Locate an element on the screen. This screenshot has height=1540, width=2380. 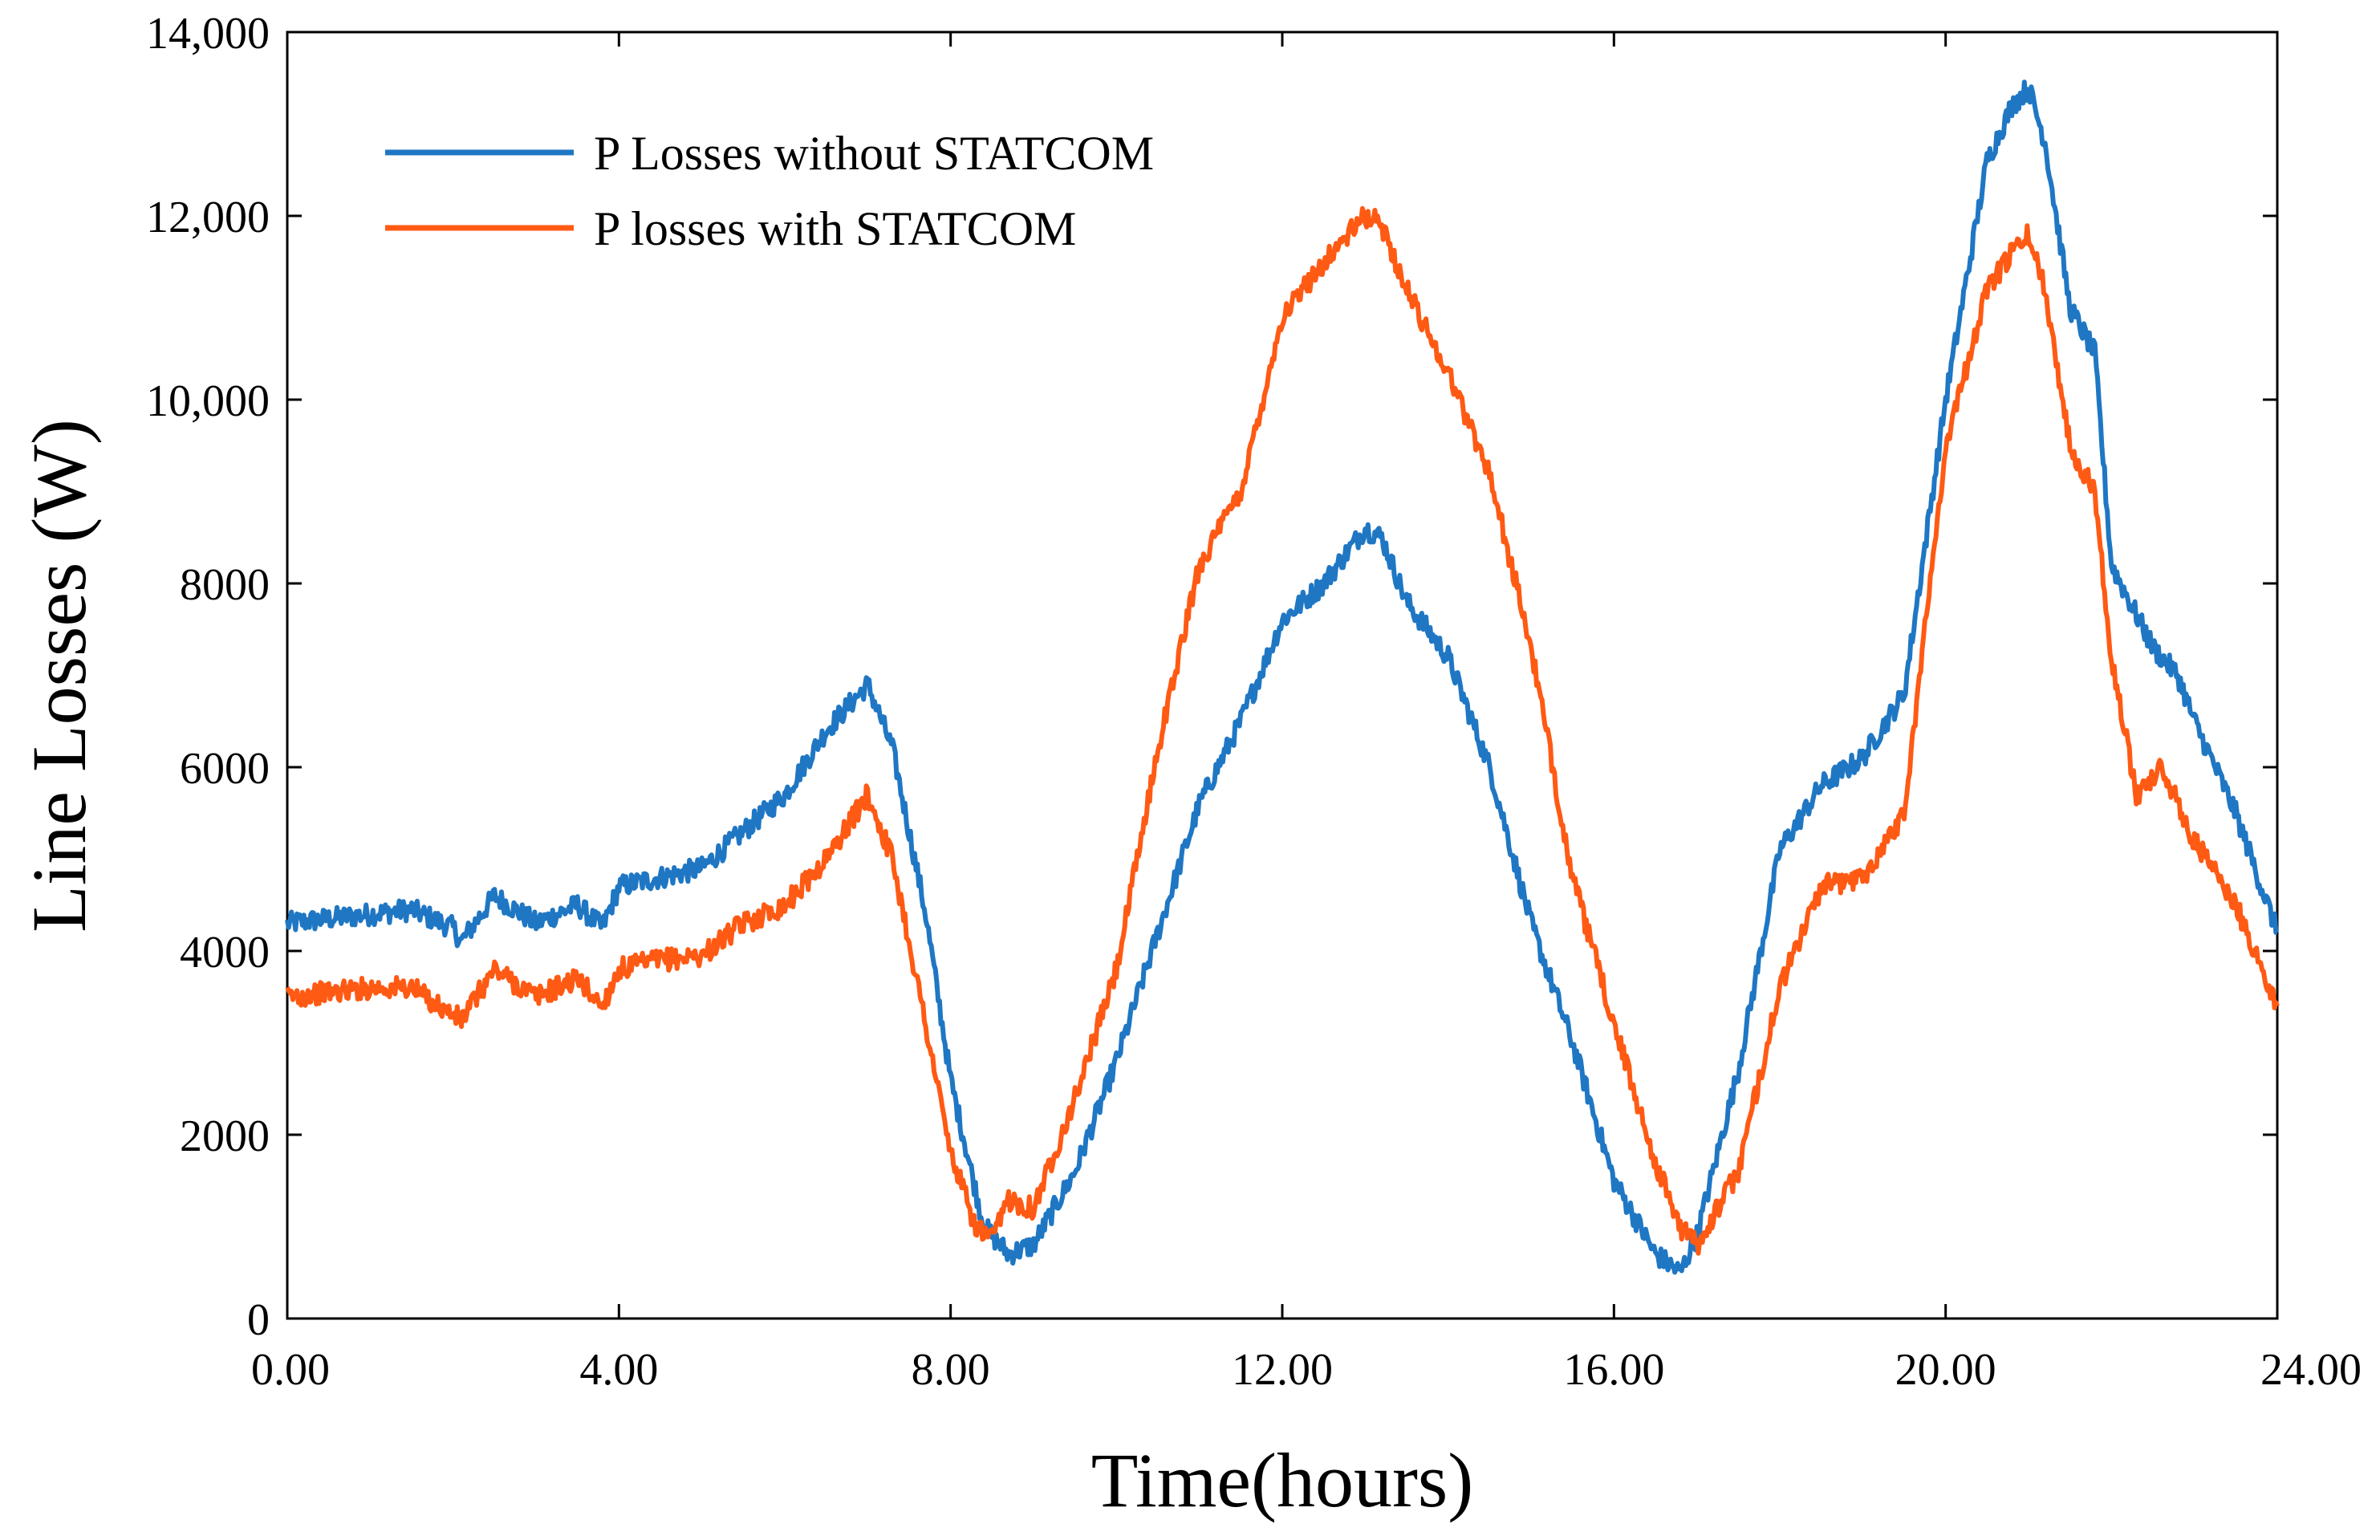
x-tick-label: 20.00 is located at coordinates (1945, 1370).